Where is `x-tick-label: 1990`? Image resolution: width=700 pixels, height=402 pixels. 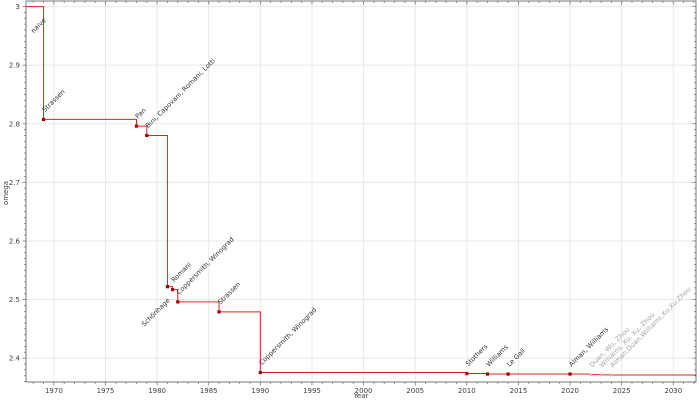
x-tick-label: 1990 is located at coordinates (260, 391).